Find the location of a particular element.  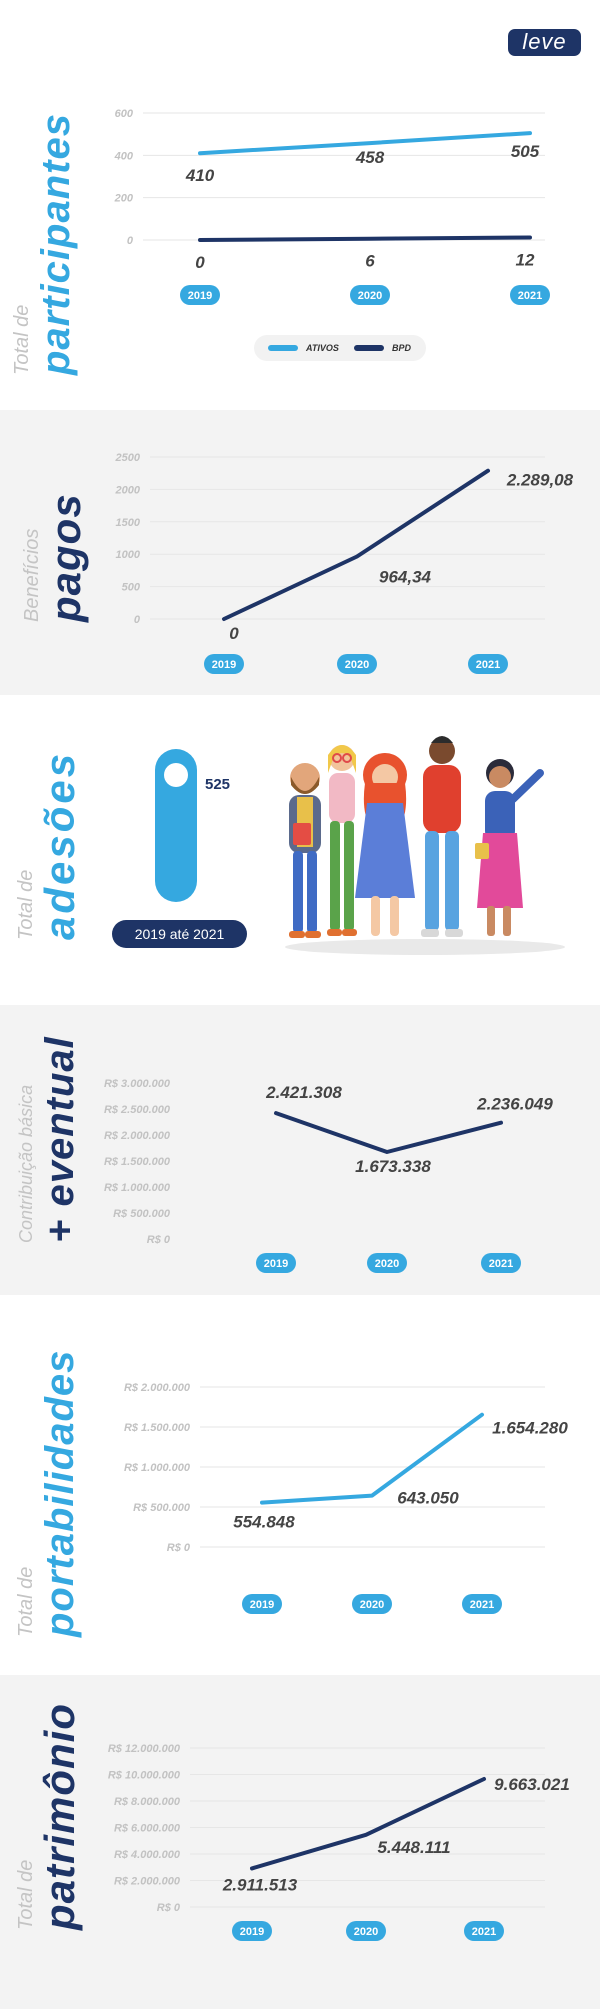

y-tick-label: 200 is located at coordinates (124, 199).